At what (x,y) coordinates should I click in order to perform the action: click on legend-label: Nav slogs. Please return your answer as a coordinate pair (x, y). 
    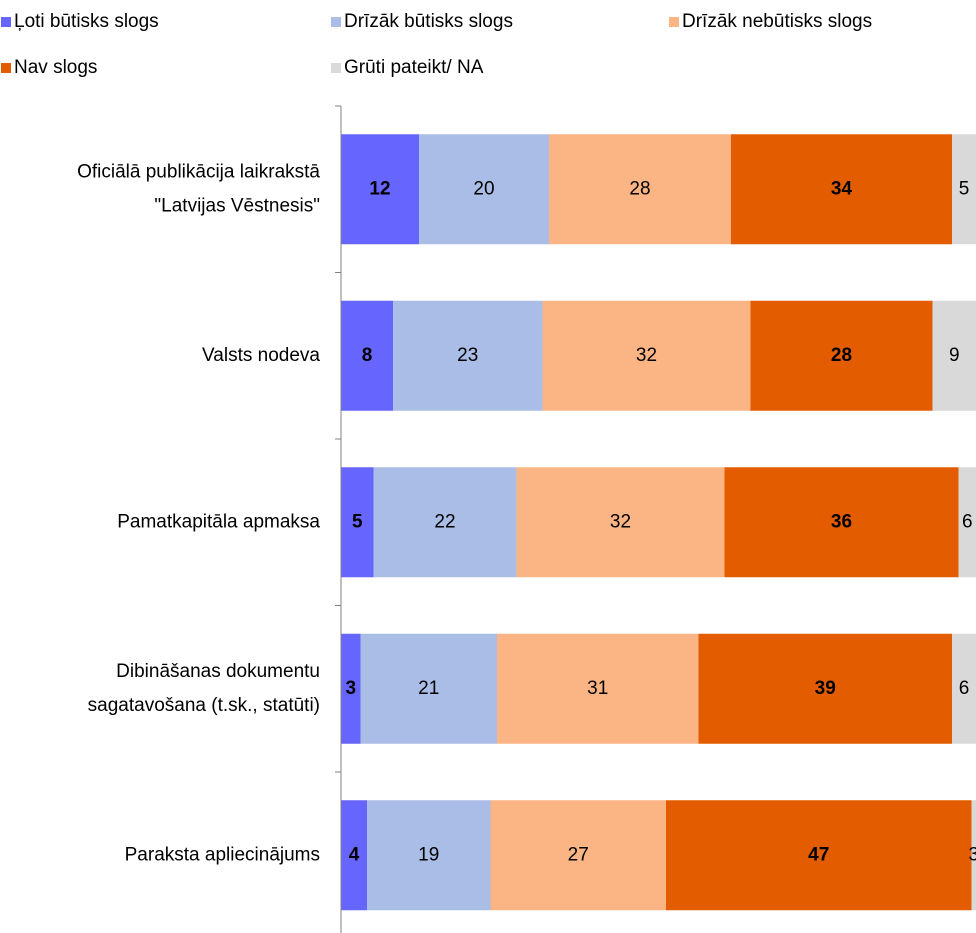
    Looking at the image, I should click on (55, 67).